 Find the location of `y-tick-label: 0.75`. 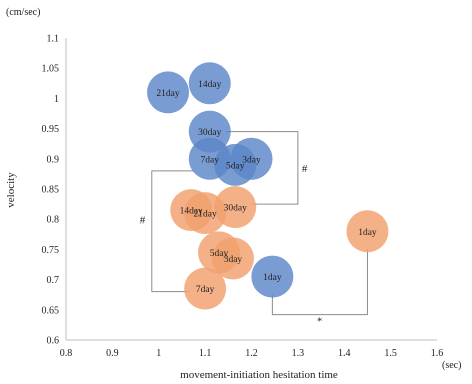

y-tick-label: 0.75 is located at coordinates (51, 250).